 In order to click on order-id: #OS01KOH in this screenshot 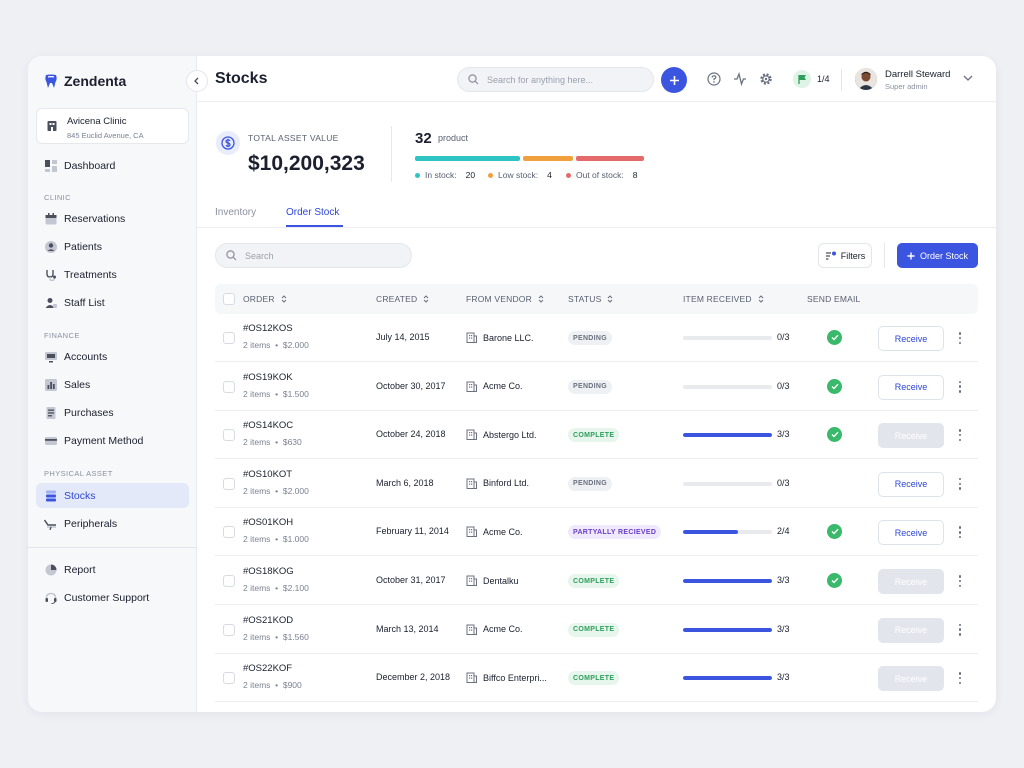, I will do `click(268, 523)`.